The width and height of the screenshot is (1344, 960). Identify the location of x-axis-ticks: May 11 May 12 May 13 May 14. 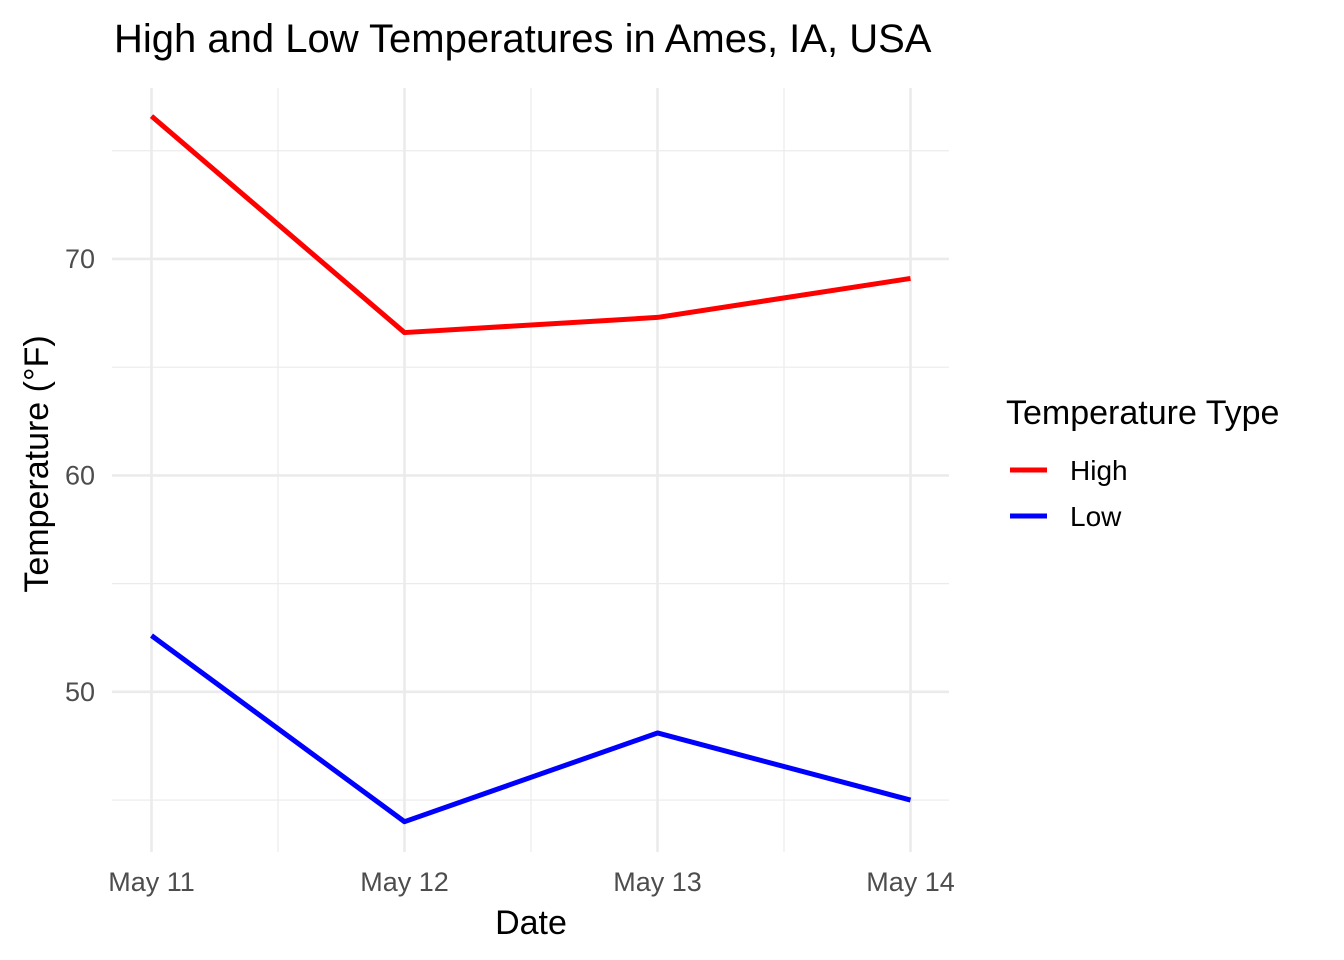
(531, 882).